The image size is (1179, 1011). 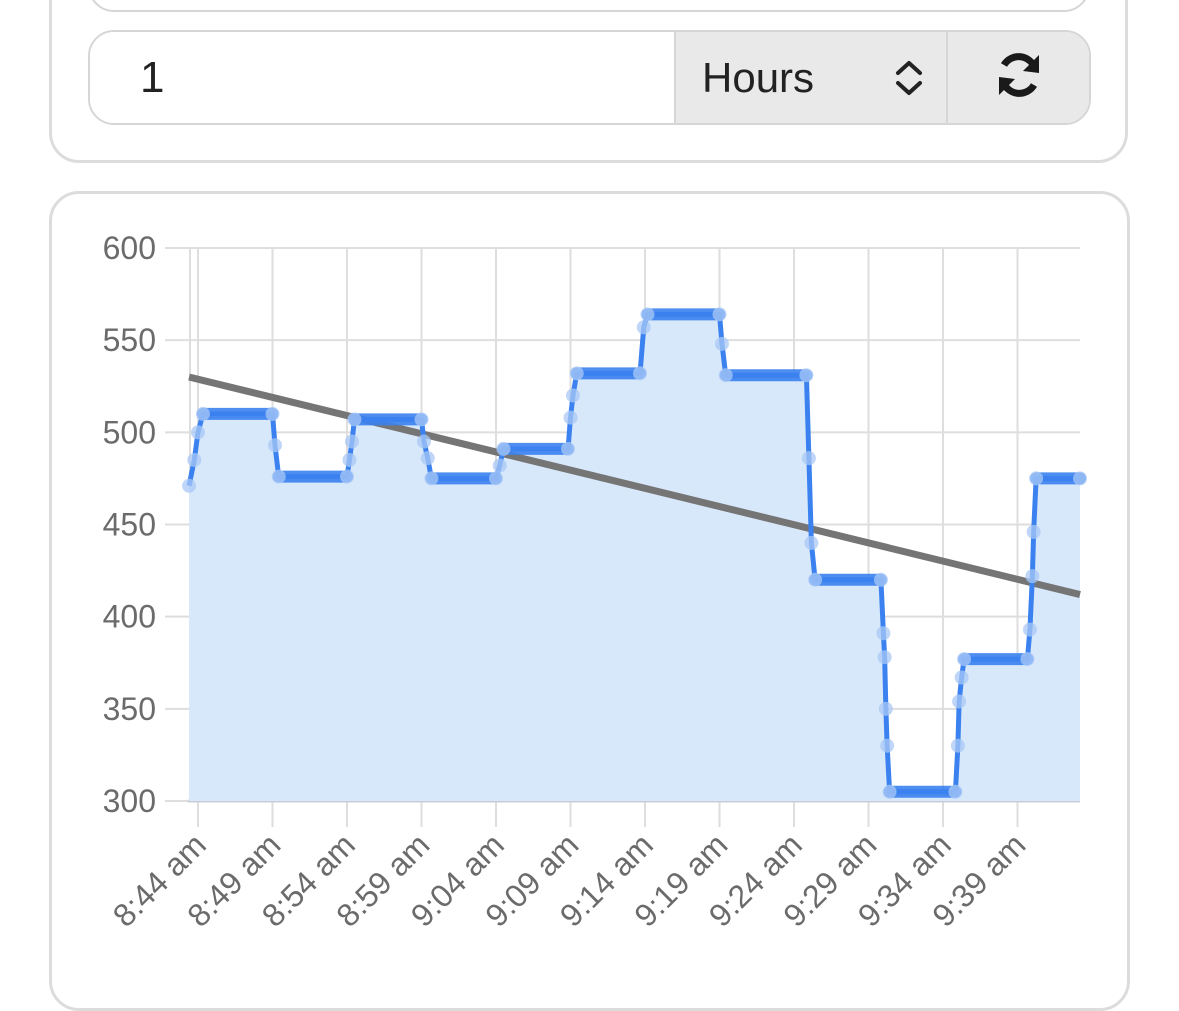 I want to click on duration-input: 1, so click(x=382, y=77).